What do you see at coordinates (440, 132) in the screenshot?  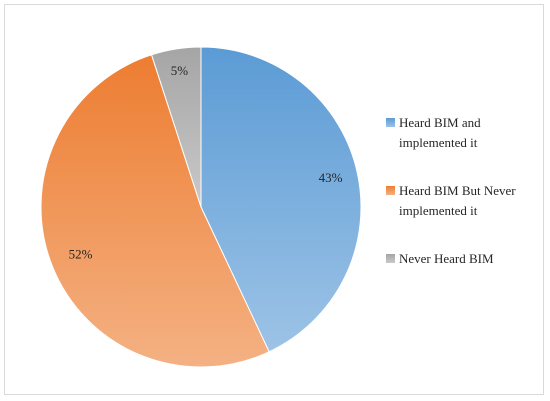 I see `legend-label: Heard BIM and implemented it` at bounding box center [440, 132].